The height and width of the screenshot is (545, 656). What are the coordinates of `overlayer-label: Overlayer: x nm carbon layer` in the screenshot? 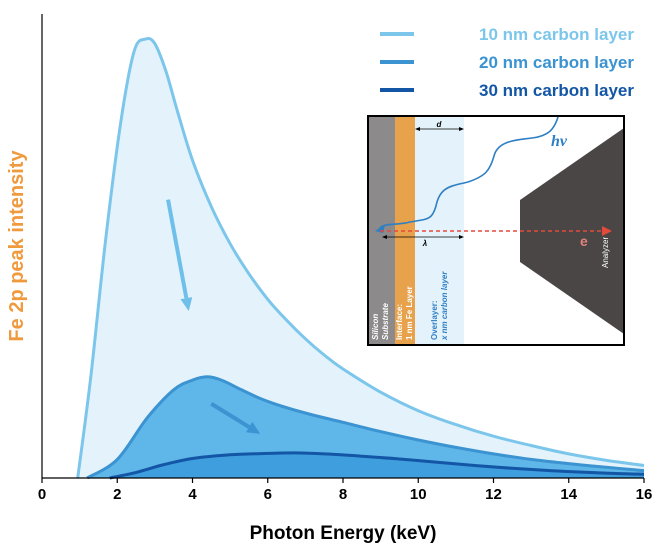 It's located at (439, 306).